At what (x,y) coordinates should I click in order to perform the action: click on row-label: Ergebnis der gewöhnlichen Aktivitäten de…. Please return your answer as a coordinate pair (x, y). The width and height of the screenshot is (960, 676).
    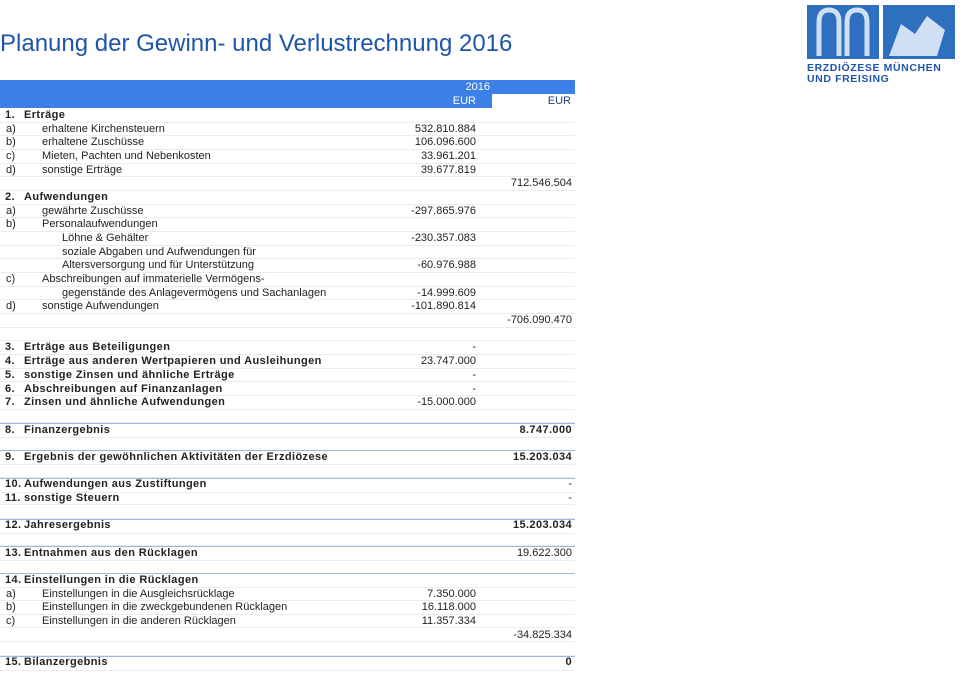
    Looking at the image, I should click on (176, 456).